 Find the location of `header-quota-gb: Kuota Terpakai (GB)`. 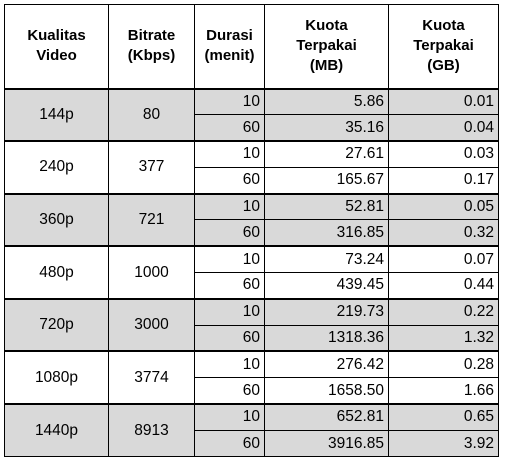

header-quota-gb: Kuota Terpakai (GB) is located at coordinates (443, 46).